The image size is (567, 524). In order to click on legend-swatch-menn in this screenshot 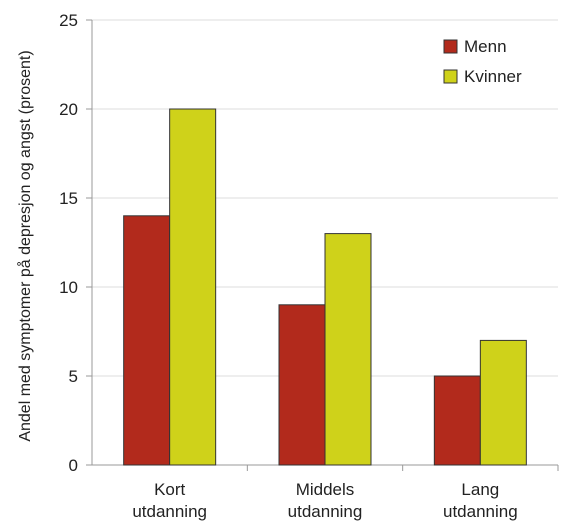, I will do `click(450, 46)`.